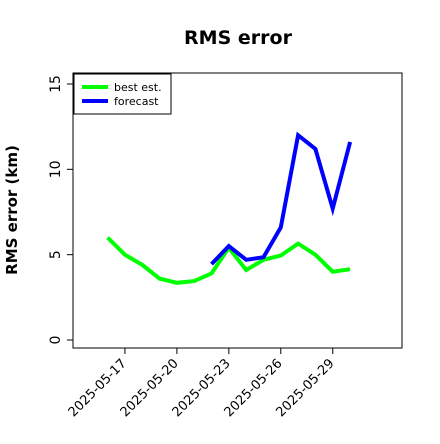 The width and height of the screenshot is (440, 444). Describe the element at coordinates (281, 198) in the screenshot. I see `series-line-forecast` at that location.